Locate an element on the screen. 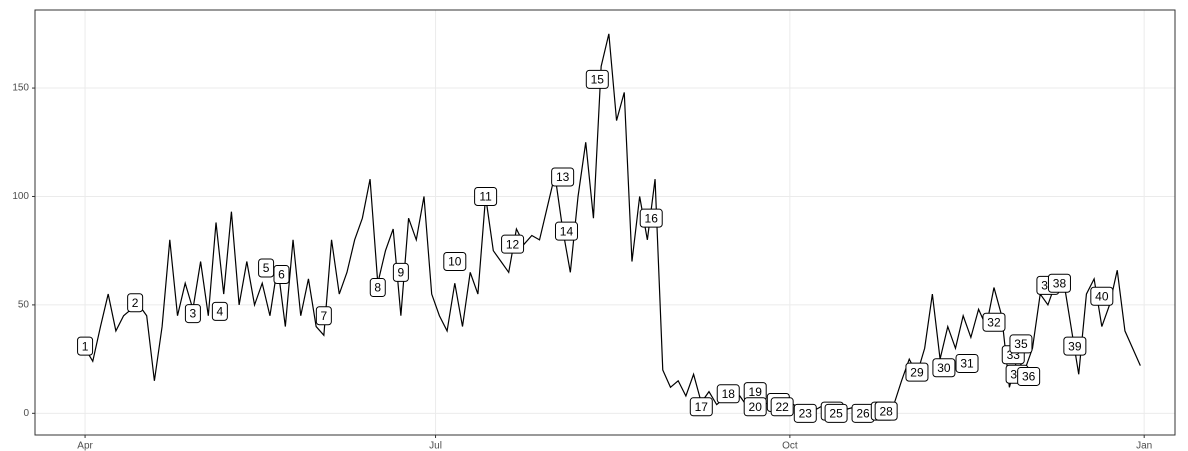 This screenshot has height=451, width=1188. annotation-label: 3 is located at coordinates (193, 314).